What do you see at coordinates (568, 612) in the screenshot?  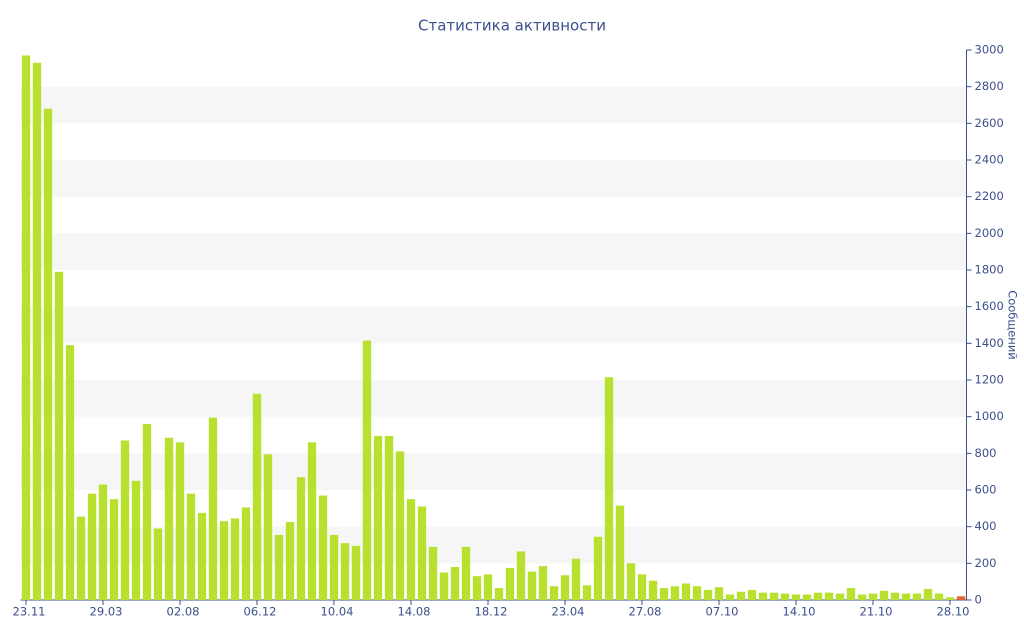 I see `x-tick-label: 23.04` at bounding box center [568, 612].